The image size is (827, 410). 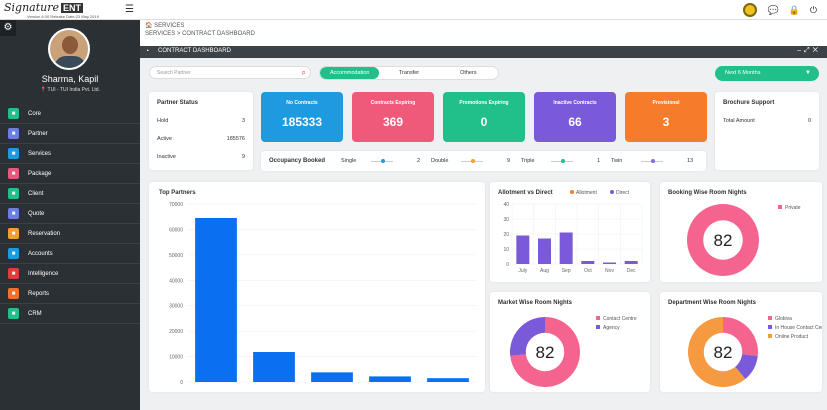 What do you see at coordinates (70, 294) in the screenshot?
I see `sidebar-item-reports: ■ Reports` at bounding box center [70, 294].